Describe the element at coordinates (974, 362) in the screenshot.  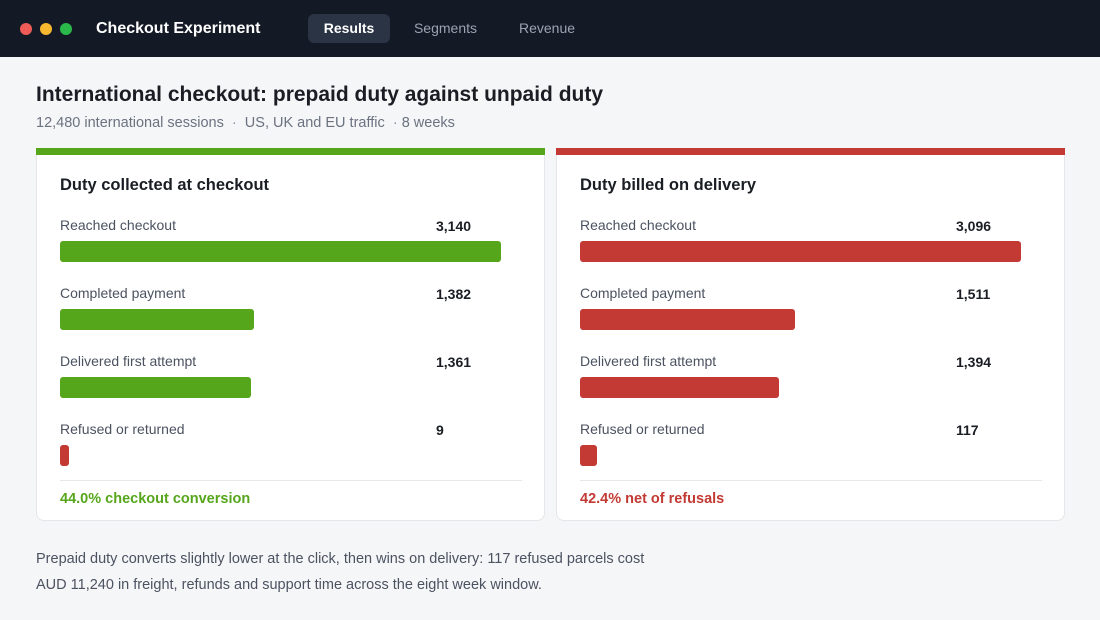
I see `row-value-delivered-first-attempt: 1,394` at that location.